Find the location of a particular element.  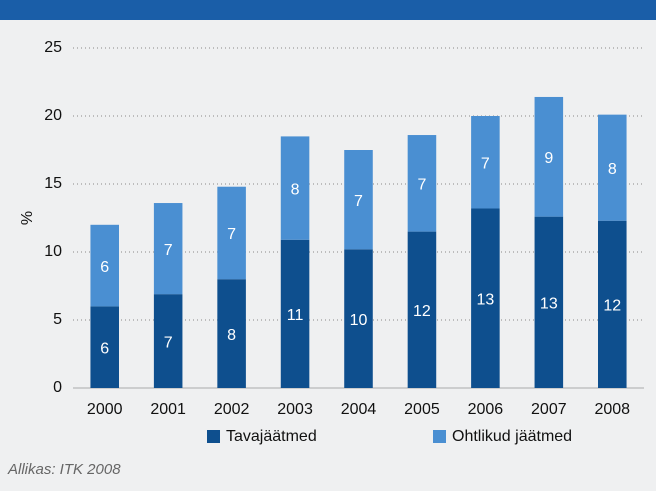

y-tick-label: 20 is located at coordinates (53, 115).